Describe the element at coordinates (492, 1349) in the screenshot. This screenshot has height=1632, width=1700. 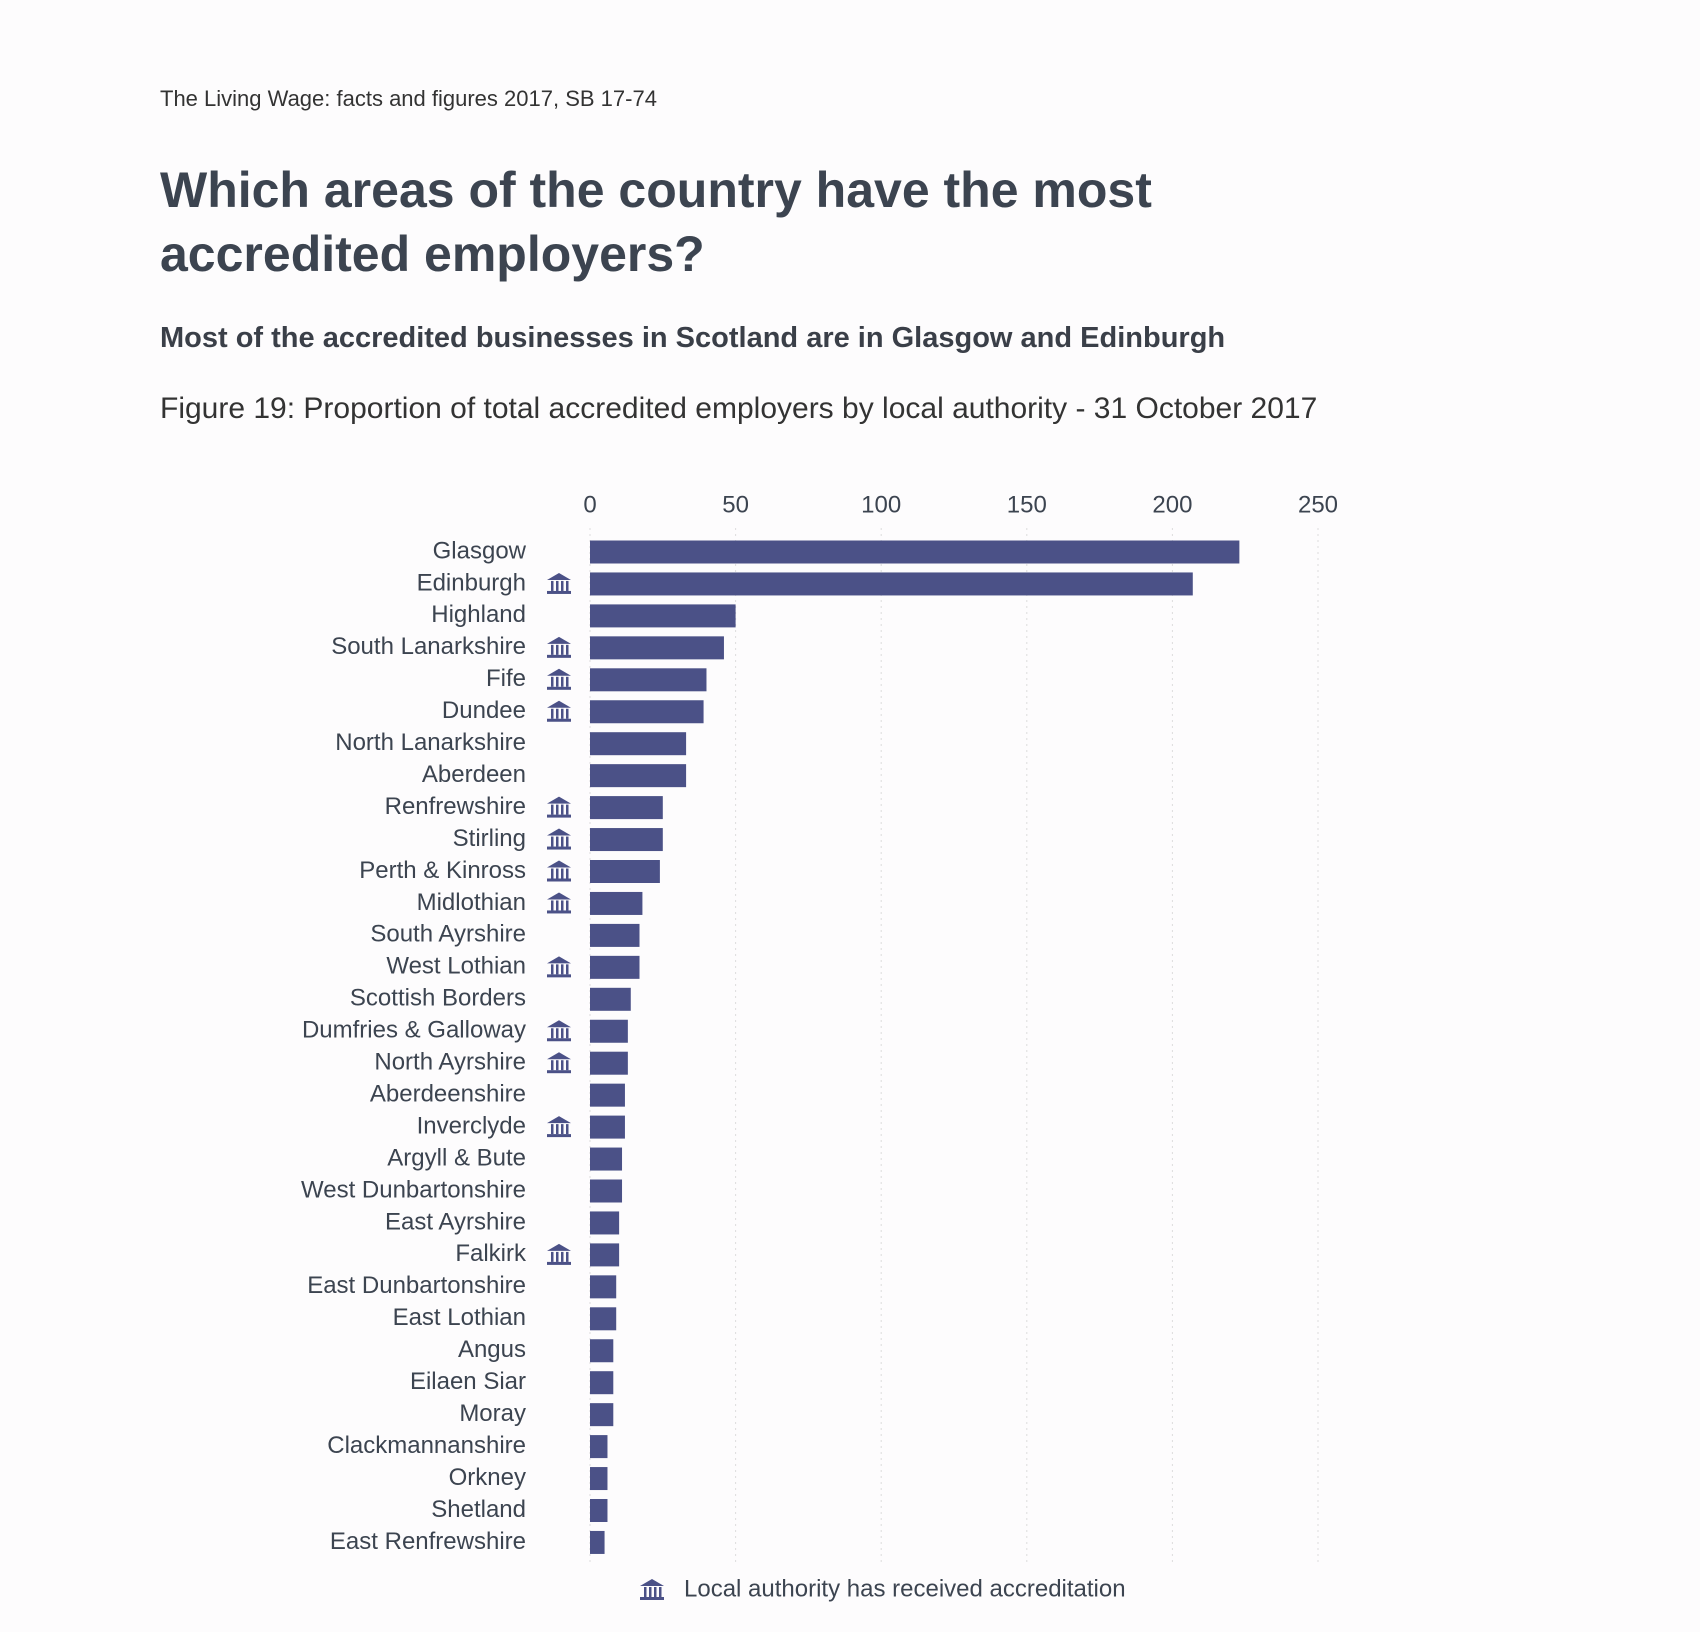
I see `y-tick-label: Angus` at that location.